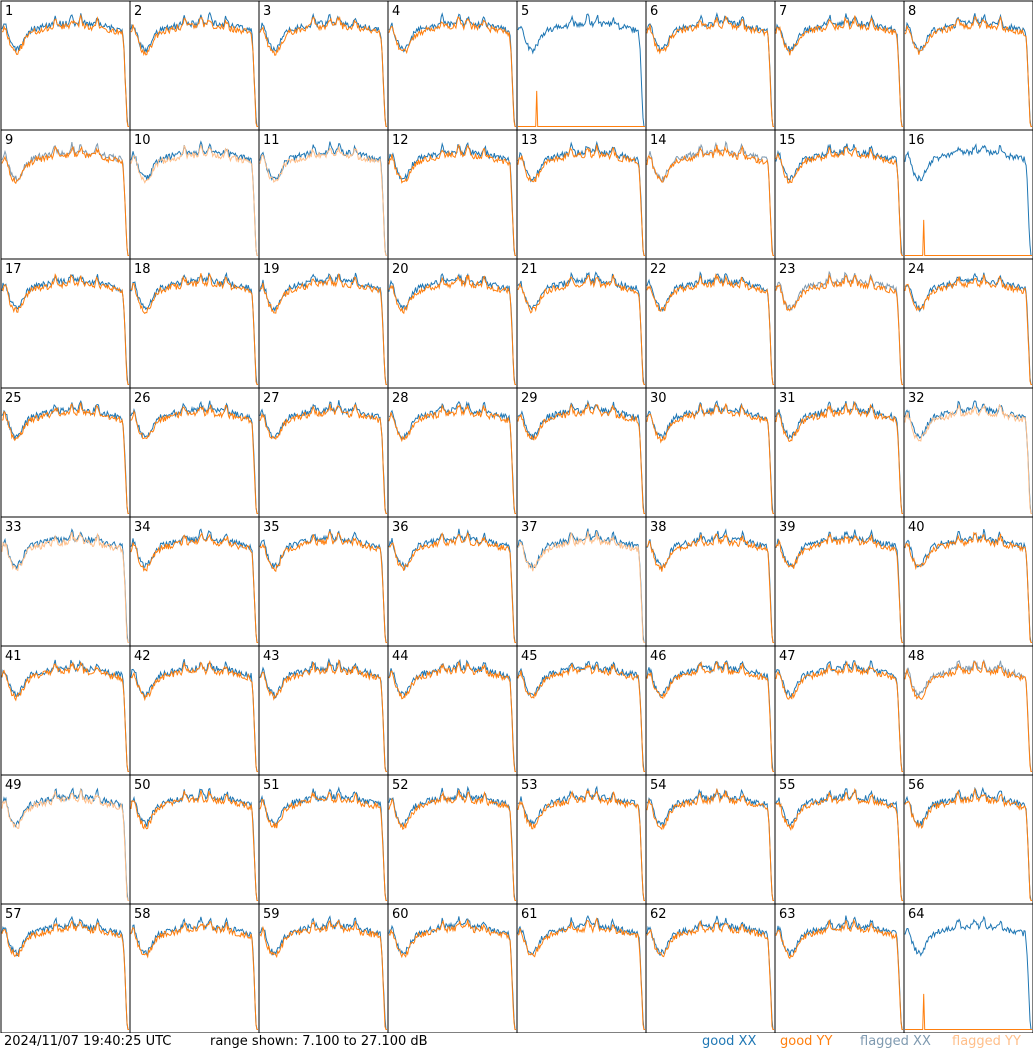  What do you see at coordinates (13, 914) in the screenshot?
I see `panel-label: 57` at bounding box center [13, 914].